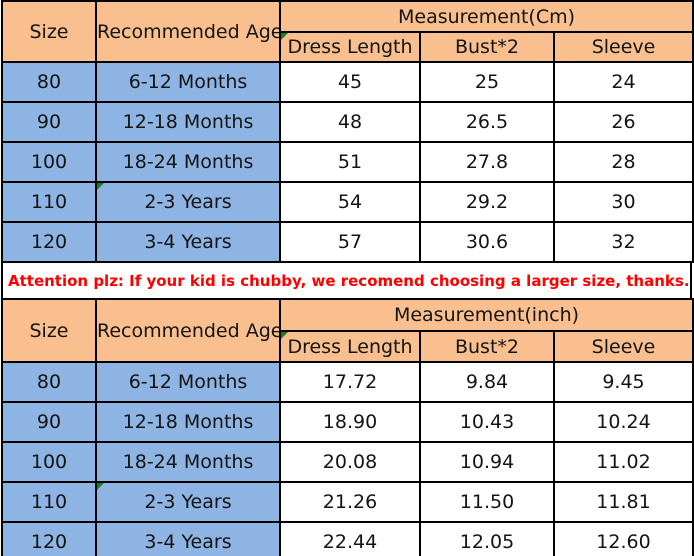 This screenshot has height=556, width=694. I want to click on sleeve-cell: 30, so click(623, 202).